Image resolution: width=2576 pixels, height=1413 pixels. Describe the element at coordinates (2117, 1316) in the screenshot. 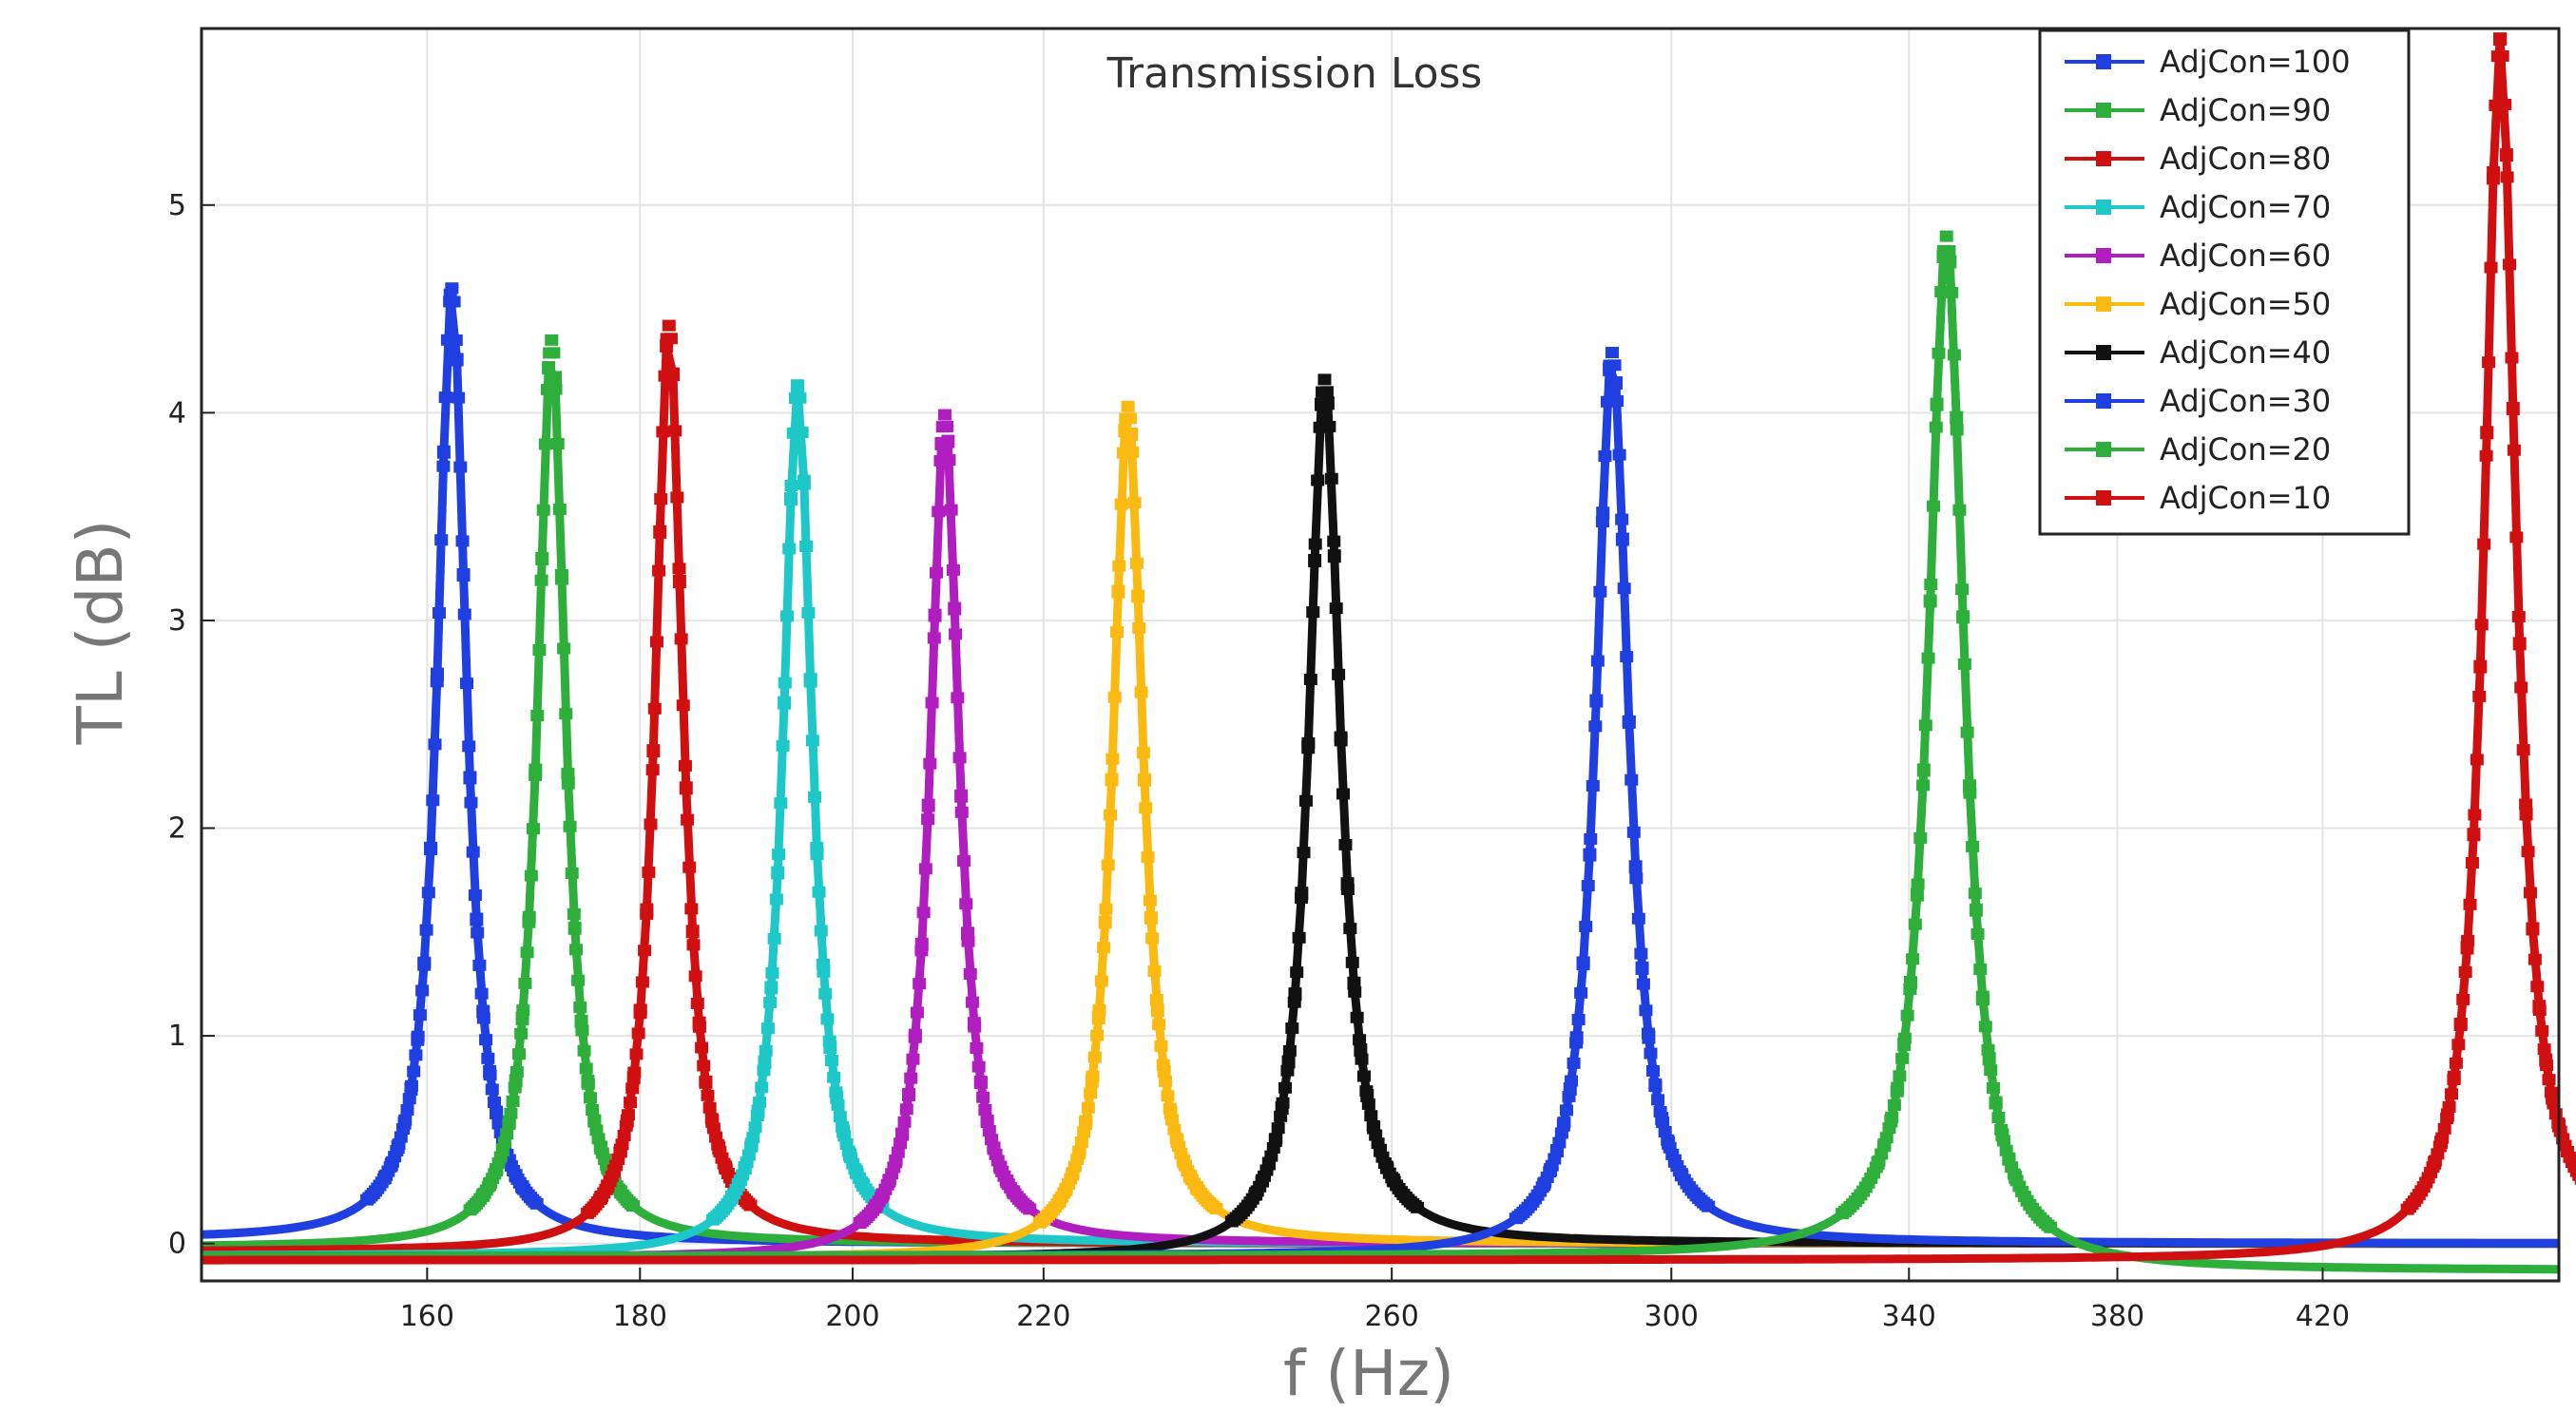

I see `x-tick-label: 380` at that location.